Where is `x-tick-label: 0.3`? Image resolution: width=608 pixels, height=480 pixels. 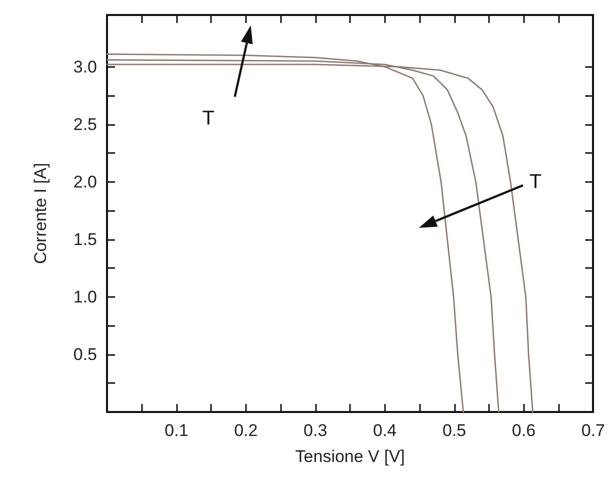
x-tick-label: 0.3 is located at coordinates (316, 430).